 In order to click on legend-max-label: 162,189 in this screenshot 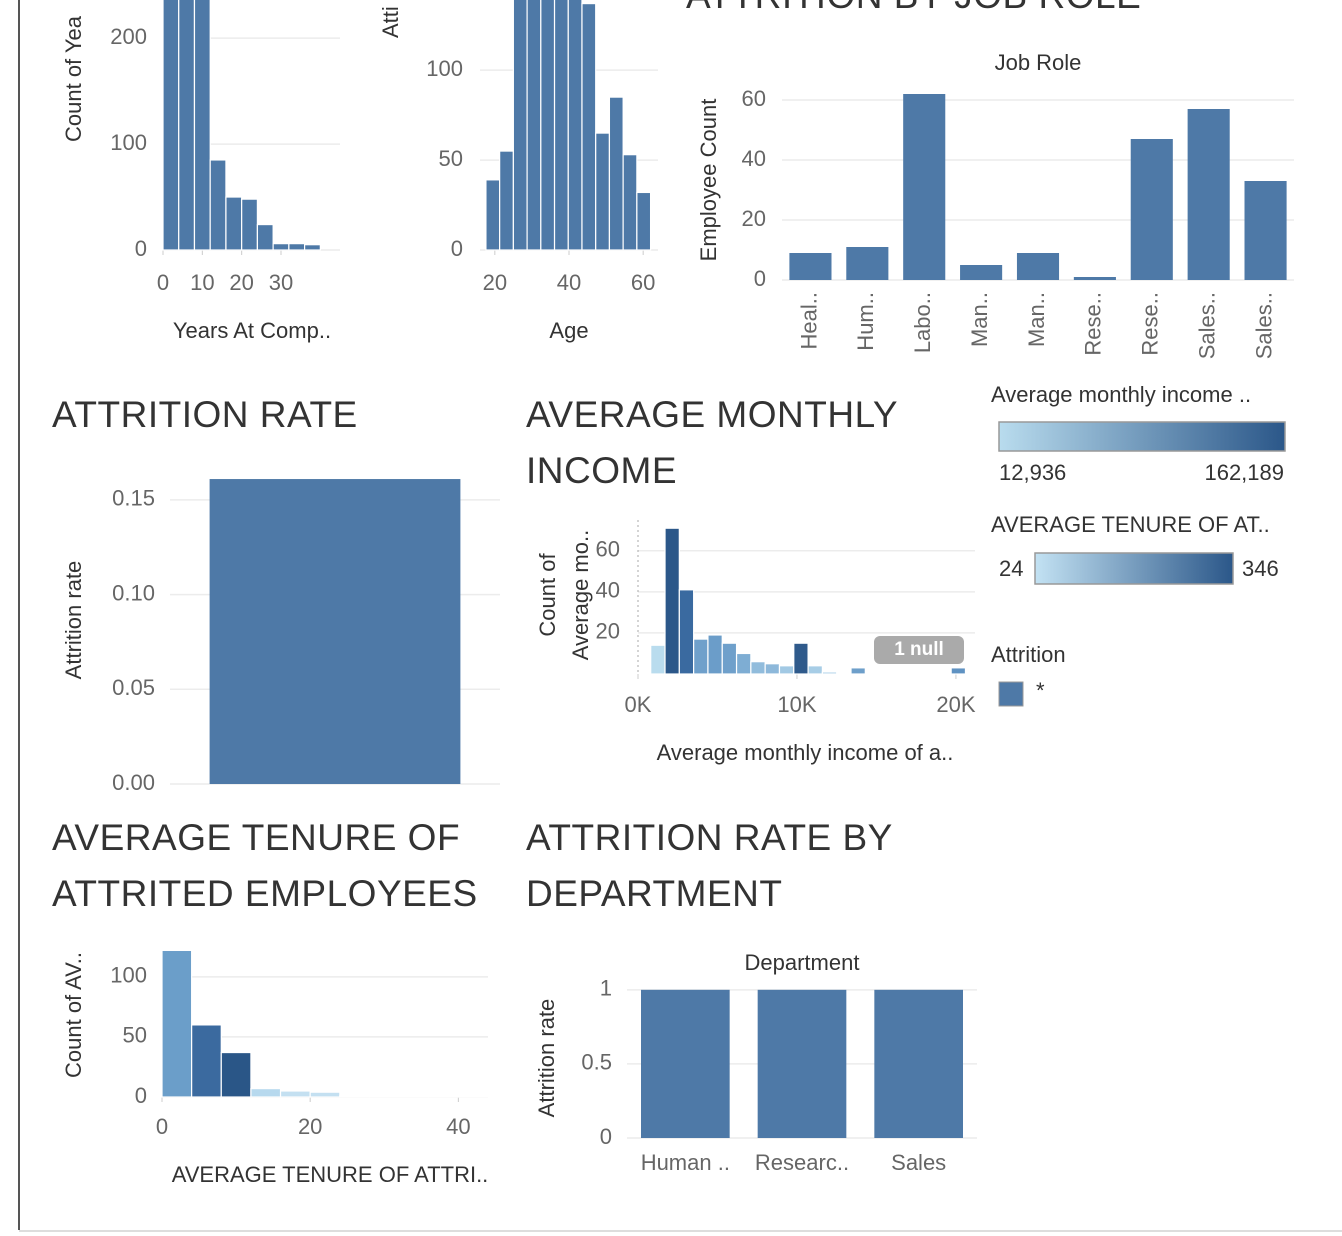, I will do `click(1244, 472)`.